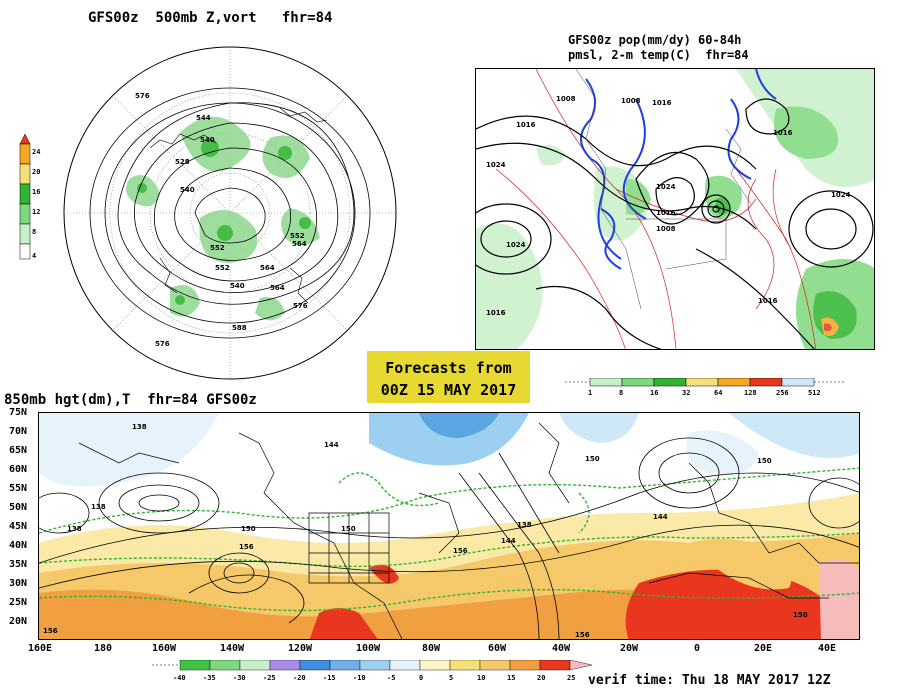 The width and height of the screenshot is (900, 700). I want to click on lon-label: 0, so click(697, 648).